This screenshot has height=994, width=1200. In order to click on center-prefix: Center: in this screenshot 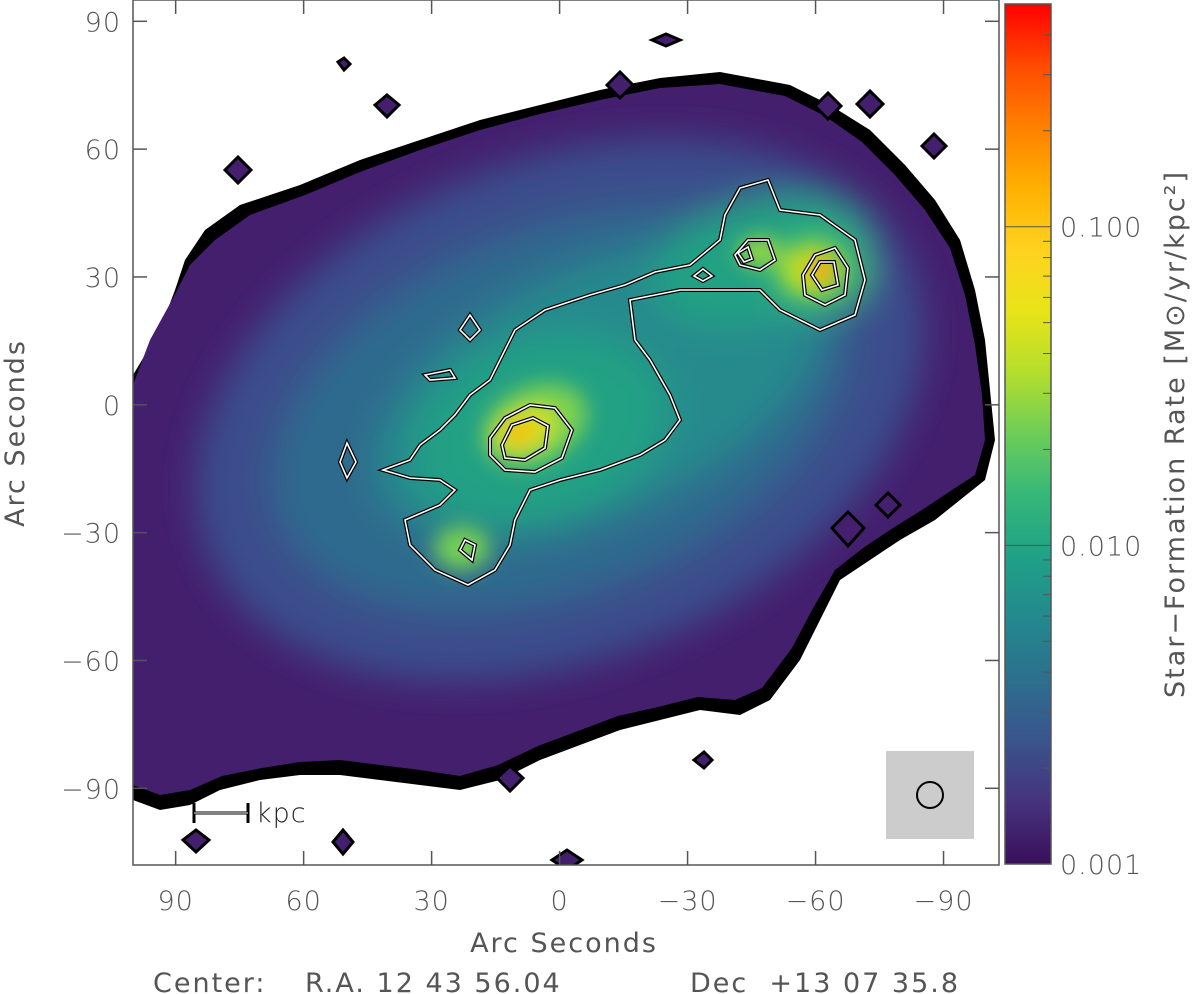, I will do `click(210, 981)`.